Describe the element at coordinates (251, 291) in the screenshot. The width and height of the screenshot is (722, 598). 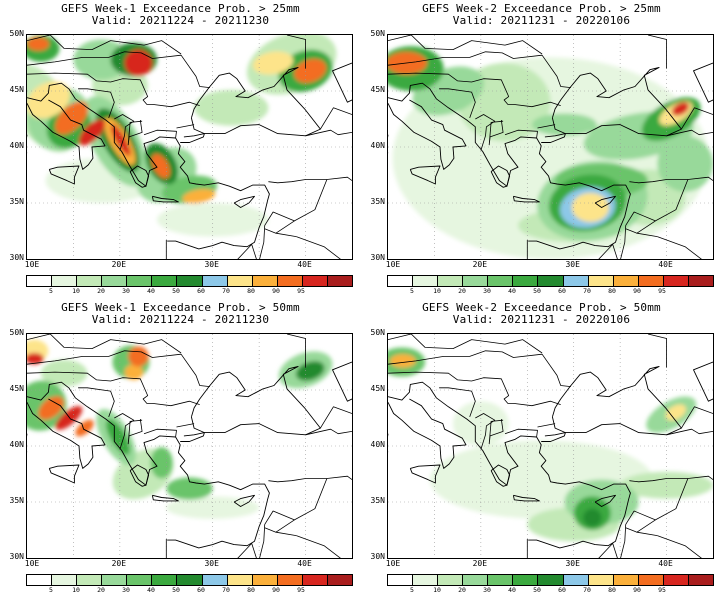
I see `colorbar-tick-label: 80` at that location.